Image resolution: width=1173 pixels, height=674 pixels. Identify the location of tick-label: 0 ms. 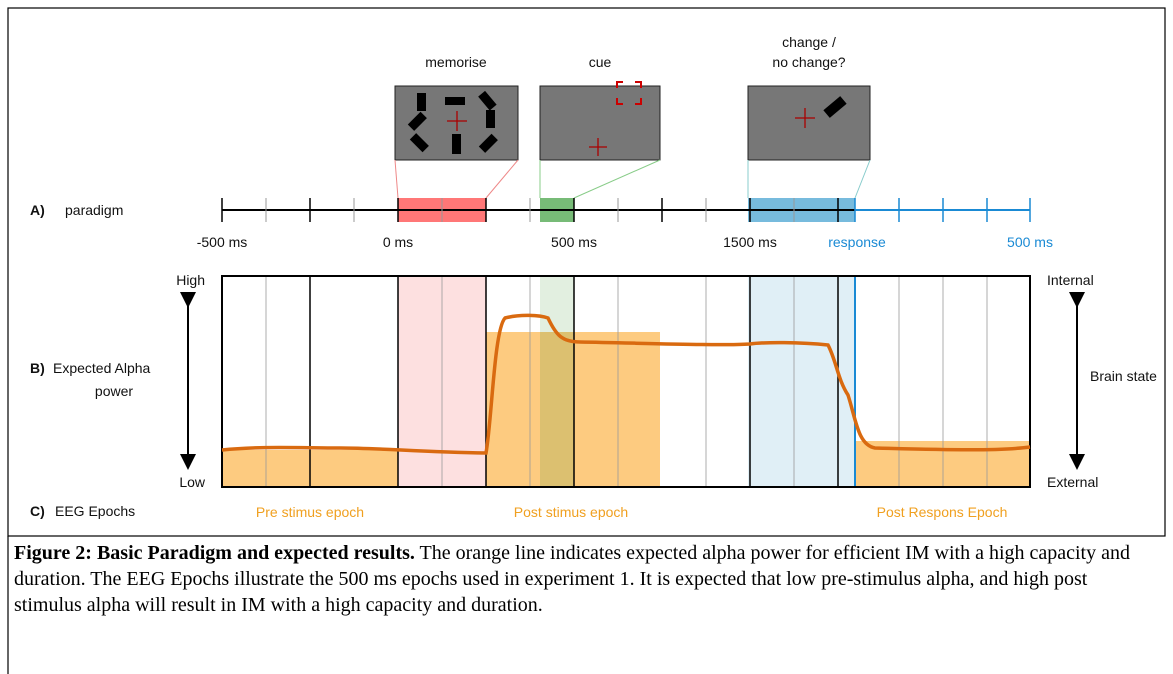
(398, 242).